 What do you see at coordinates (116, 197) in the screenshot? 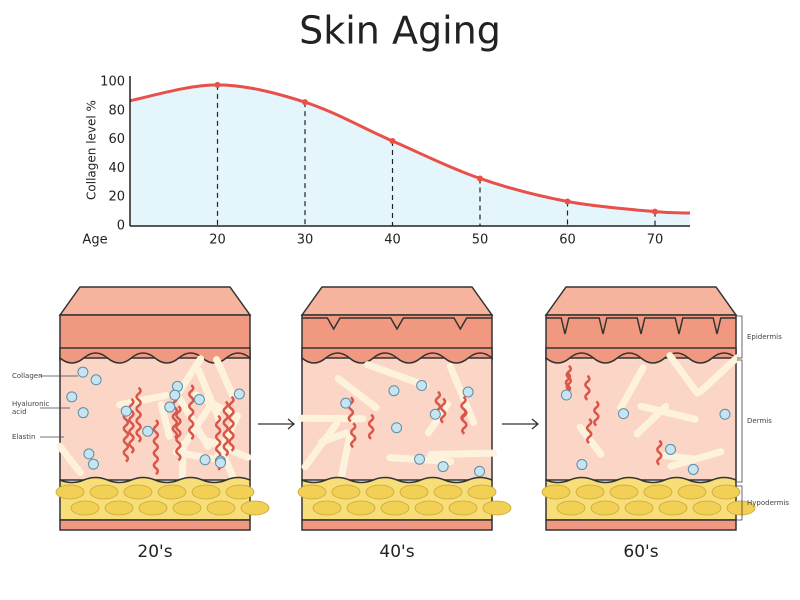
I see `y-tick-label: 20` at bounding box center [116, 197].